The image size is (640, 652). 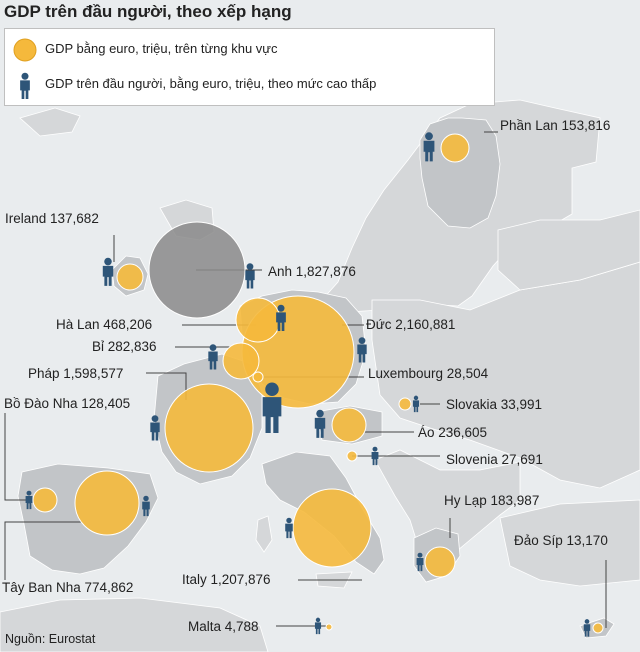 What do you see at coordinates (67, 403) in the screenshot?
I see `label-portugal: Bồ Đào Nha 128,405` at bounding box center [67, 403].